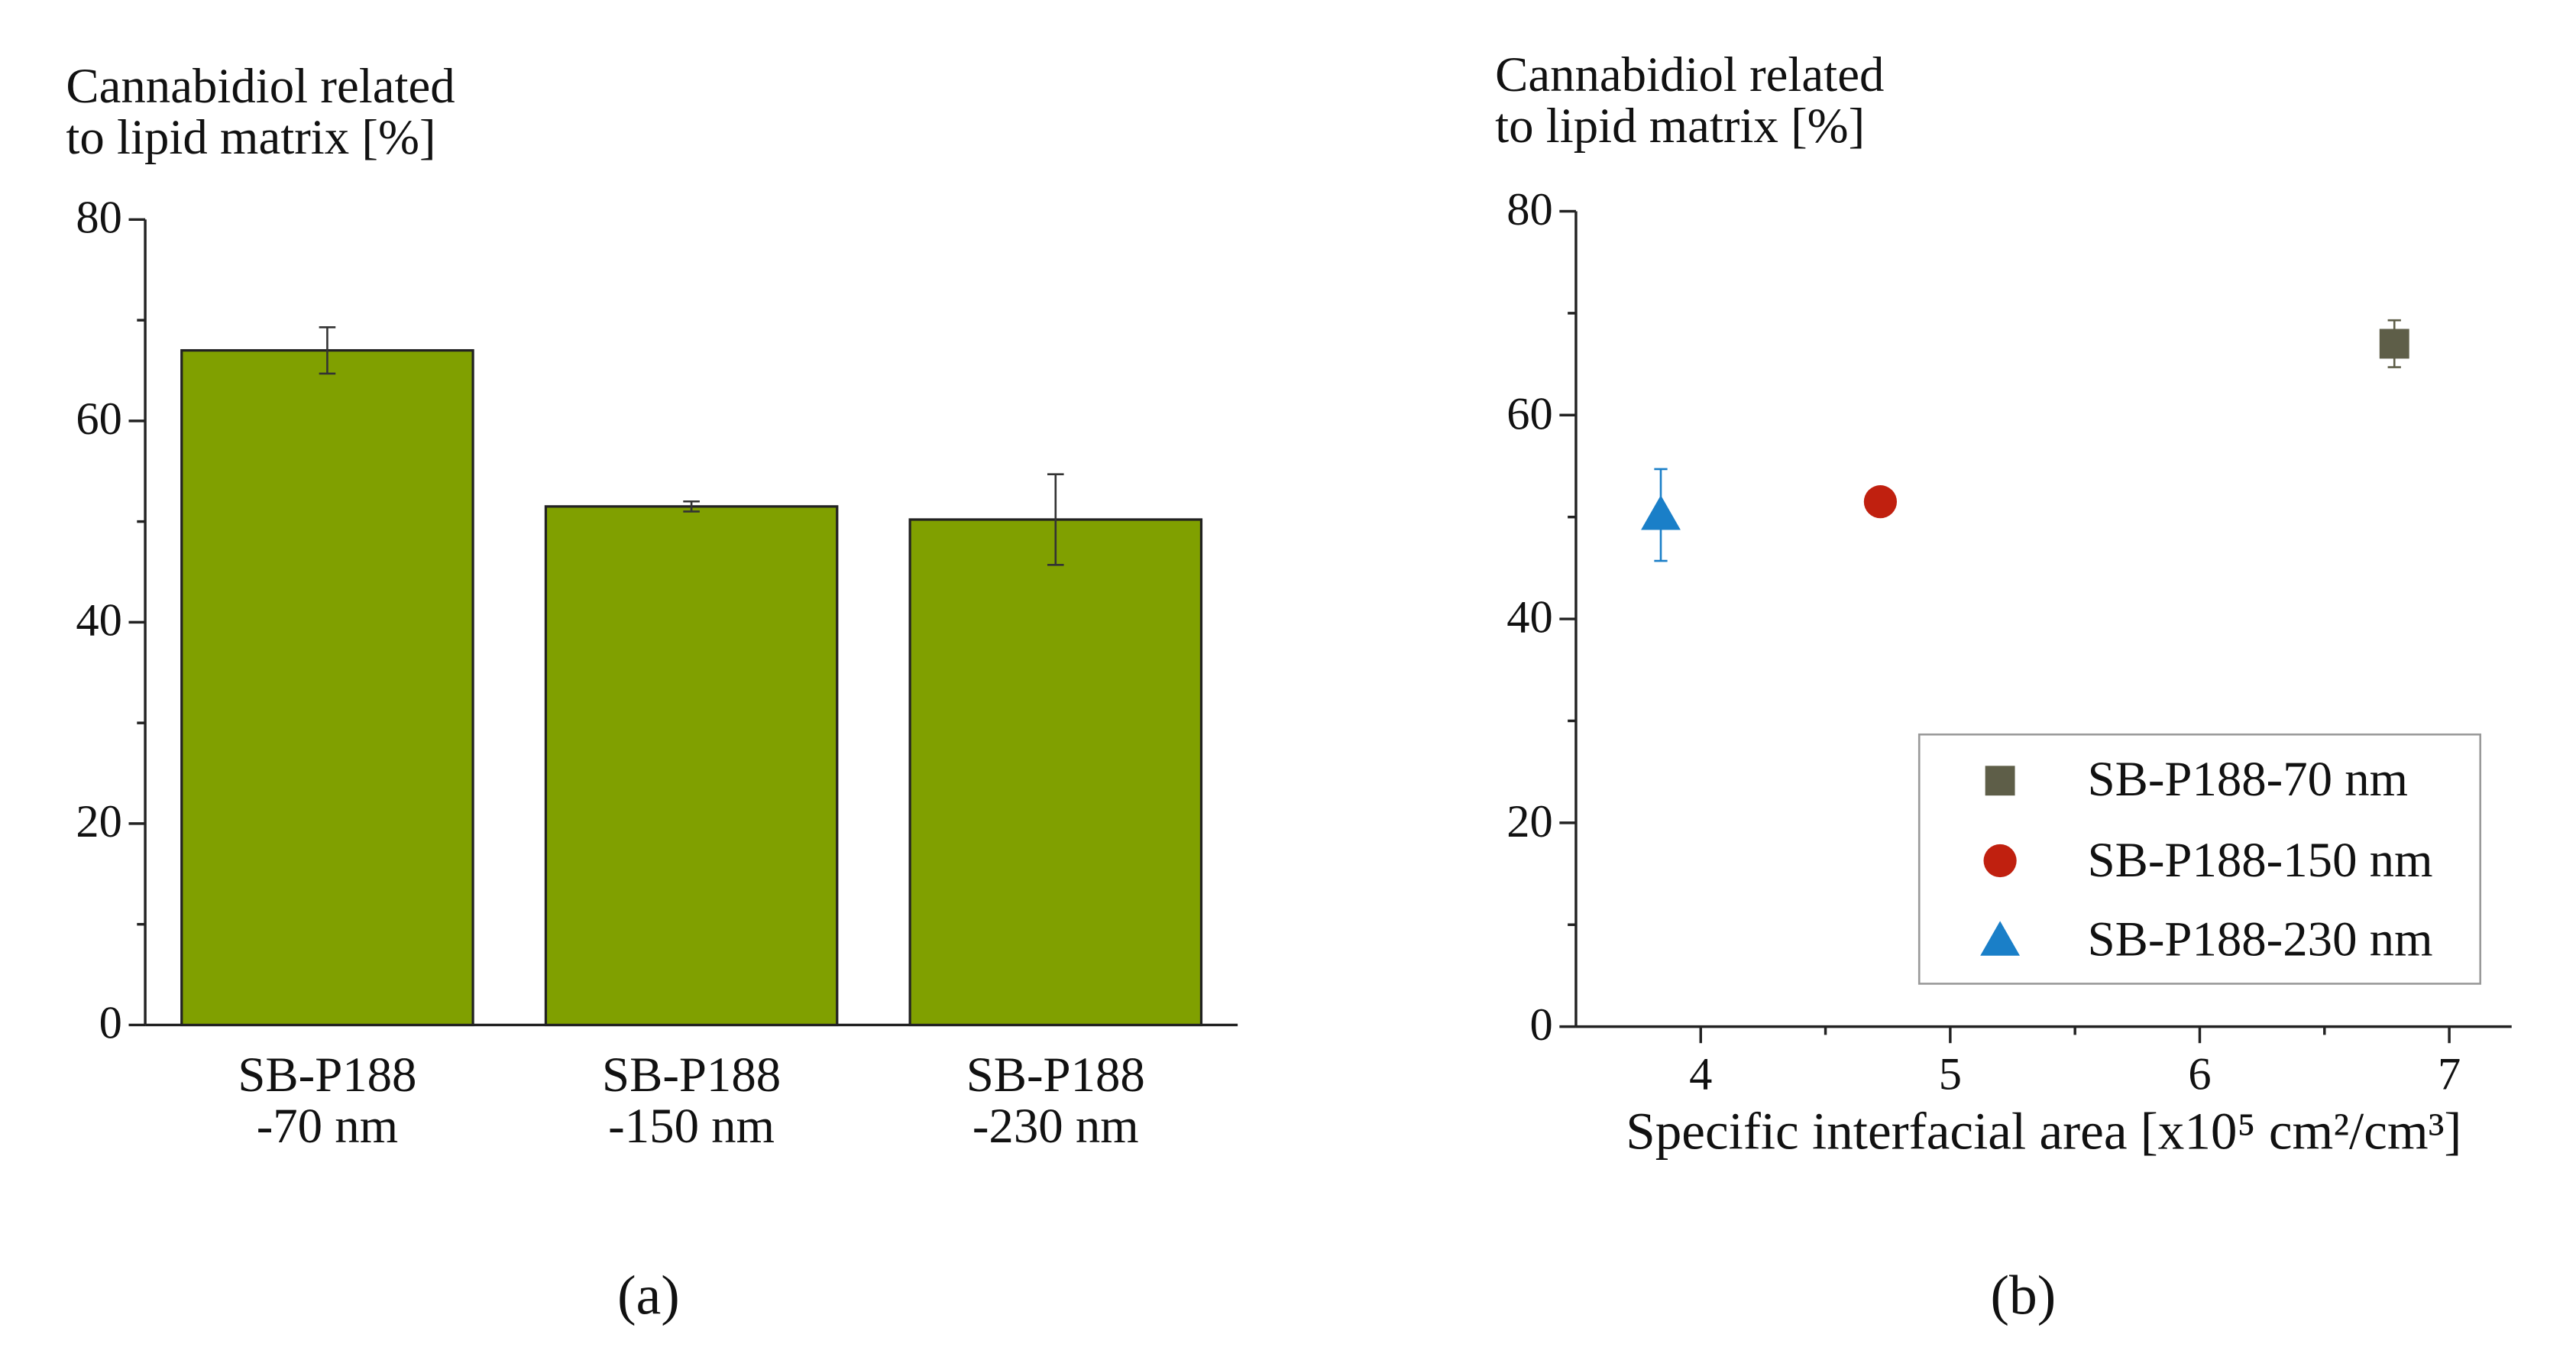  What do you see at coordinates (1701, 1075) in the screenshot?
I see `x-tick-label: 4` at bounding box center [1701, 1075].